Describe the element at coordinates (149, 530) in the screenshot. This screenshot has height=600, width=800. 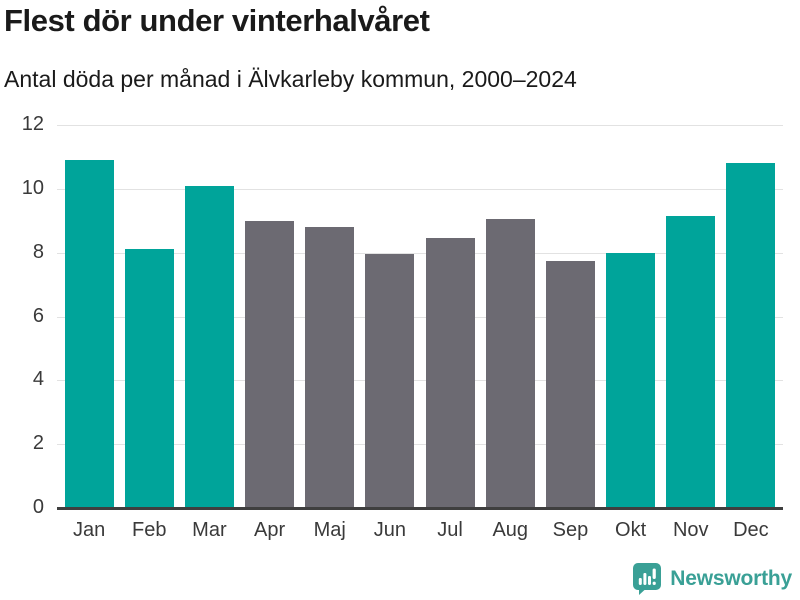
I see `x-tick-label-feb: Feb` at that location.